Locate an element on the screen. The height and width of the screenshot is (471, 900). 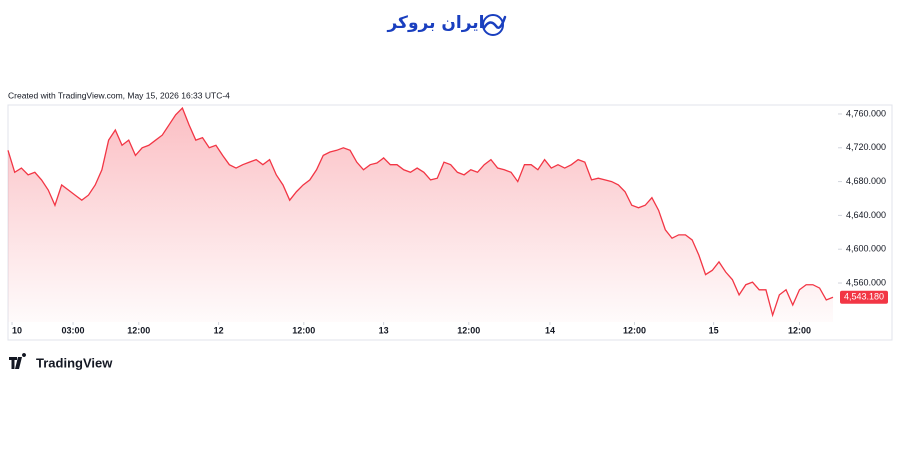
brand-name: ایران بروکر is located at coordinates (435, 23).